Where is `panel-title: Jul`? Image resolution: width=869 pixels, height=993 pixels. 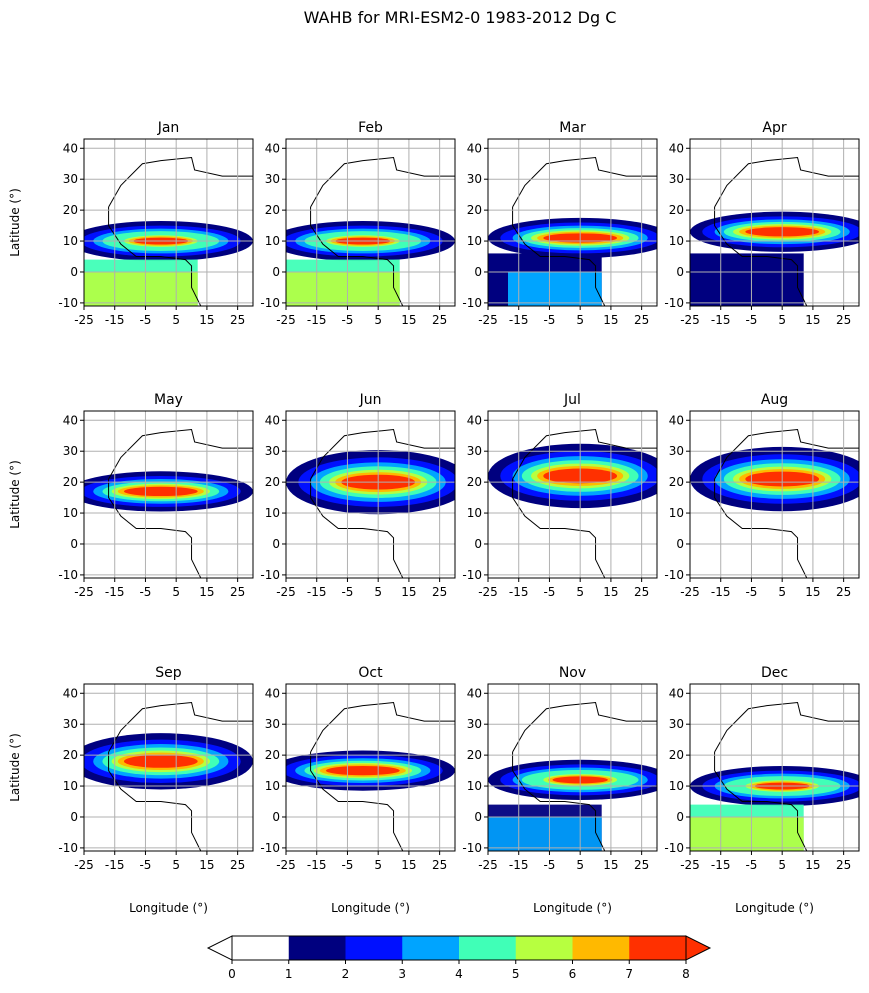
panel-title: Jul is located at coordinates (572, 400).